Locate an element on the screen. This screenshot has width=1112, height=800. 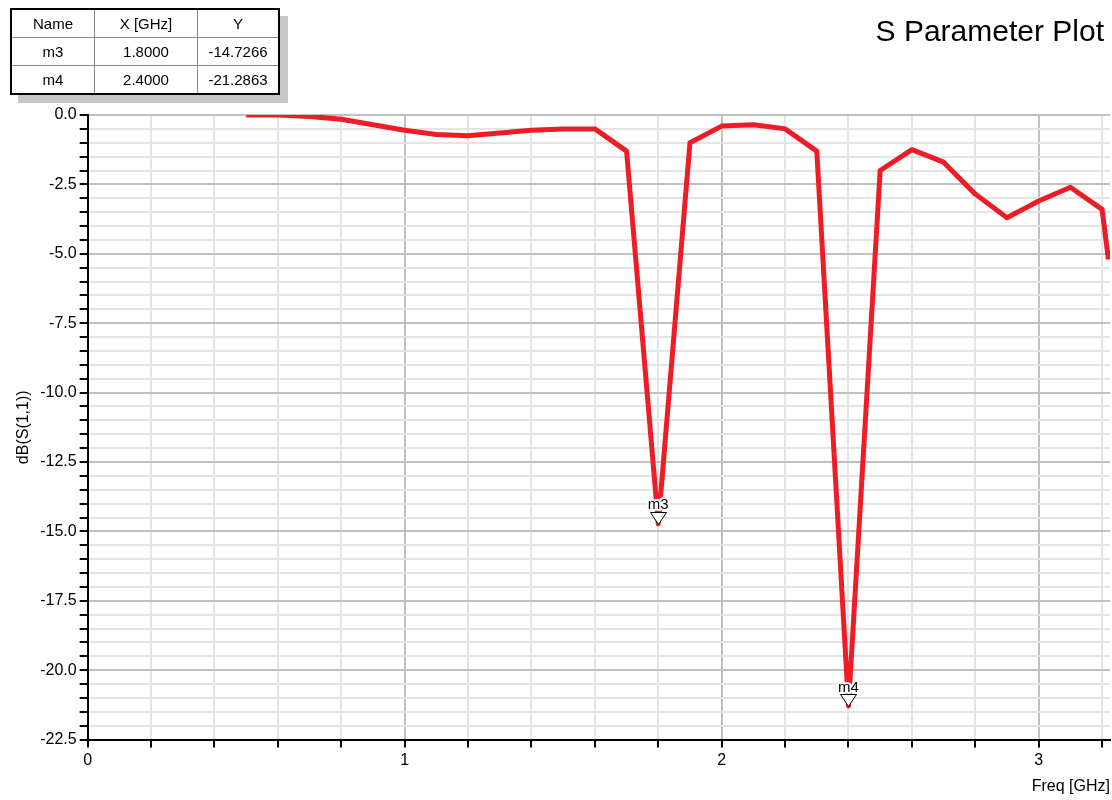
y-tick-label: -7.5 is located at coordinates (63, 322).